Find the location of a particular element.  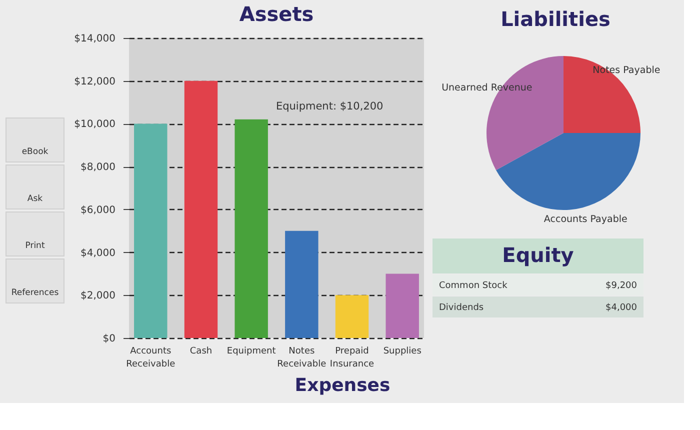

x-tick-label: Equipment is located at coordinates (251, 351).